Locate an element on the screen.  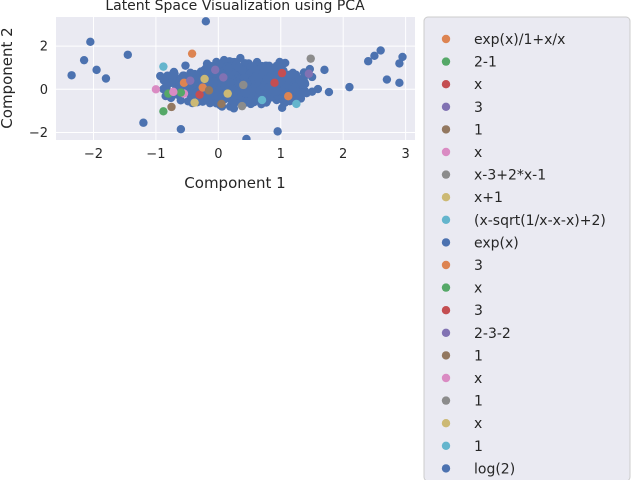
y-tick-label: 2 is located at coordinates (44, 47).